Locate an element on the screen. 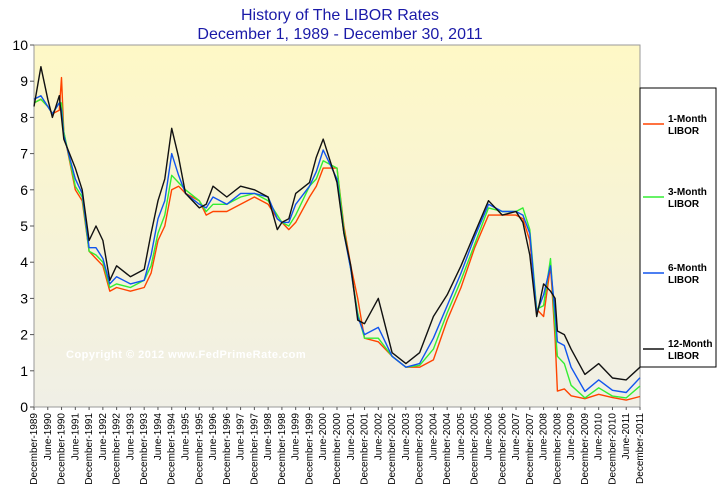 This screenshot has height=502, width=720. x-tick-label: June-1993 is located at coordinates (130, 437).